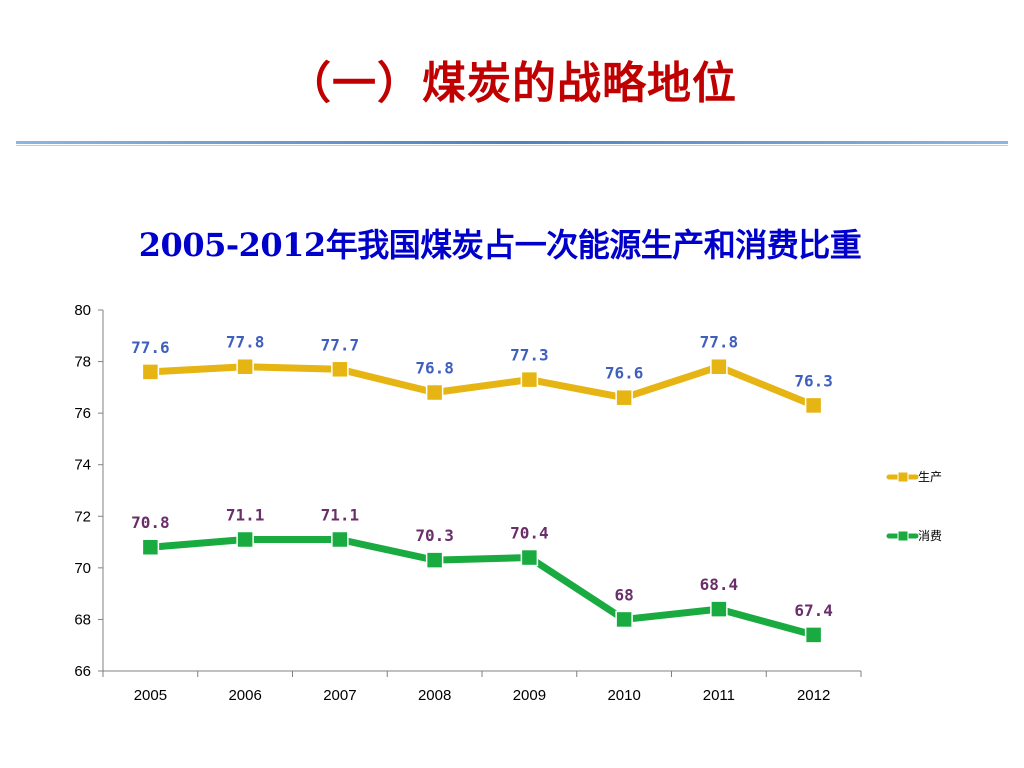 The width and height of the screenshot is (1024, 768). I want to click on data-label: 70.4, so click(529, 533).